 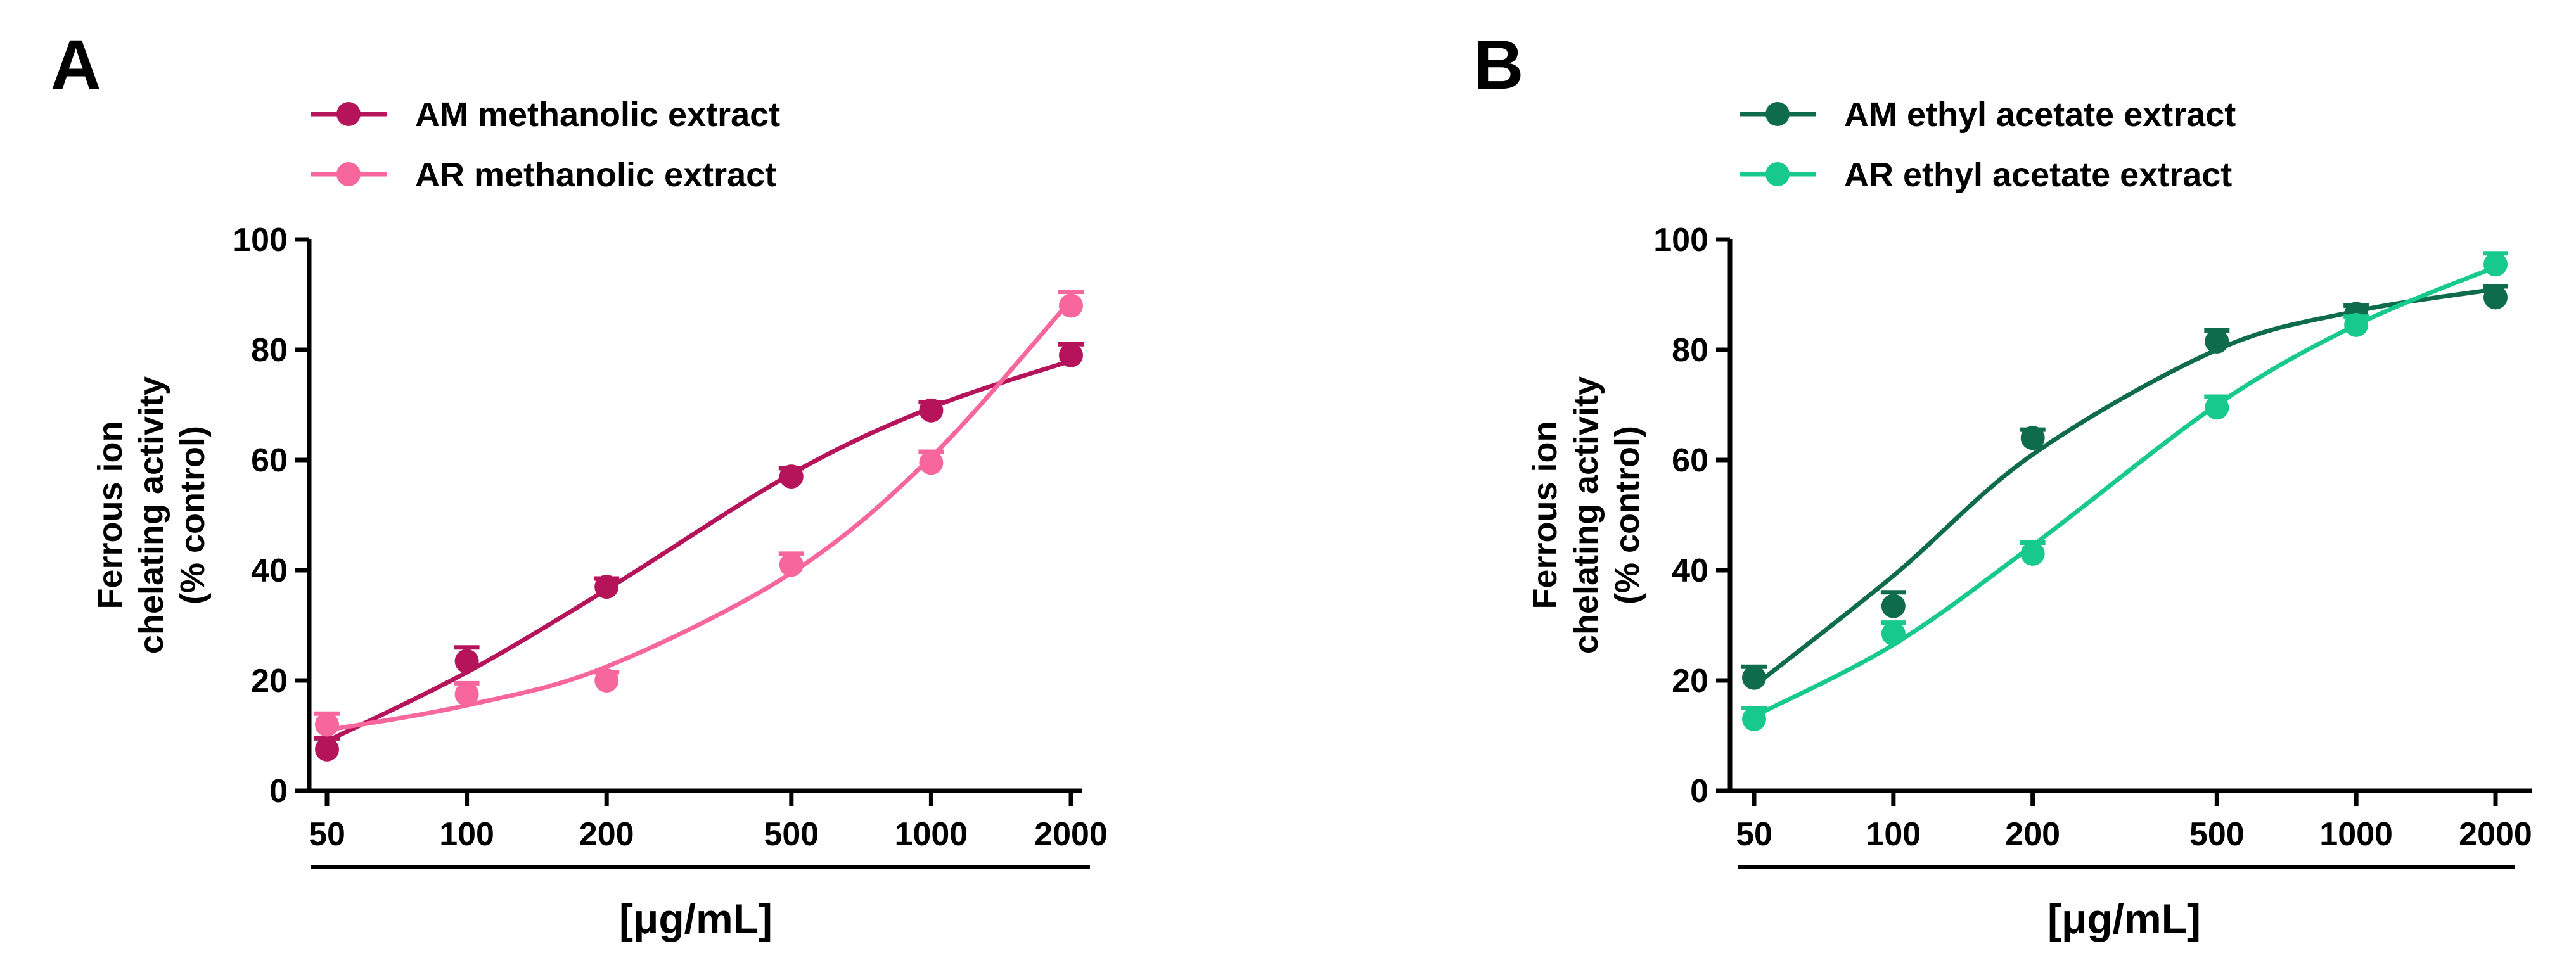 What do you see at coordinates (597, 115) in the screenshot?
I see `legend-label: AM methanolic extract` at bounding box center [597, 115].